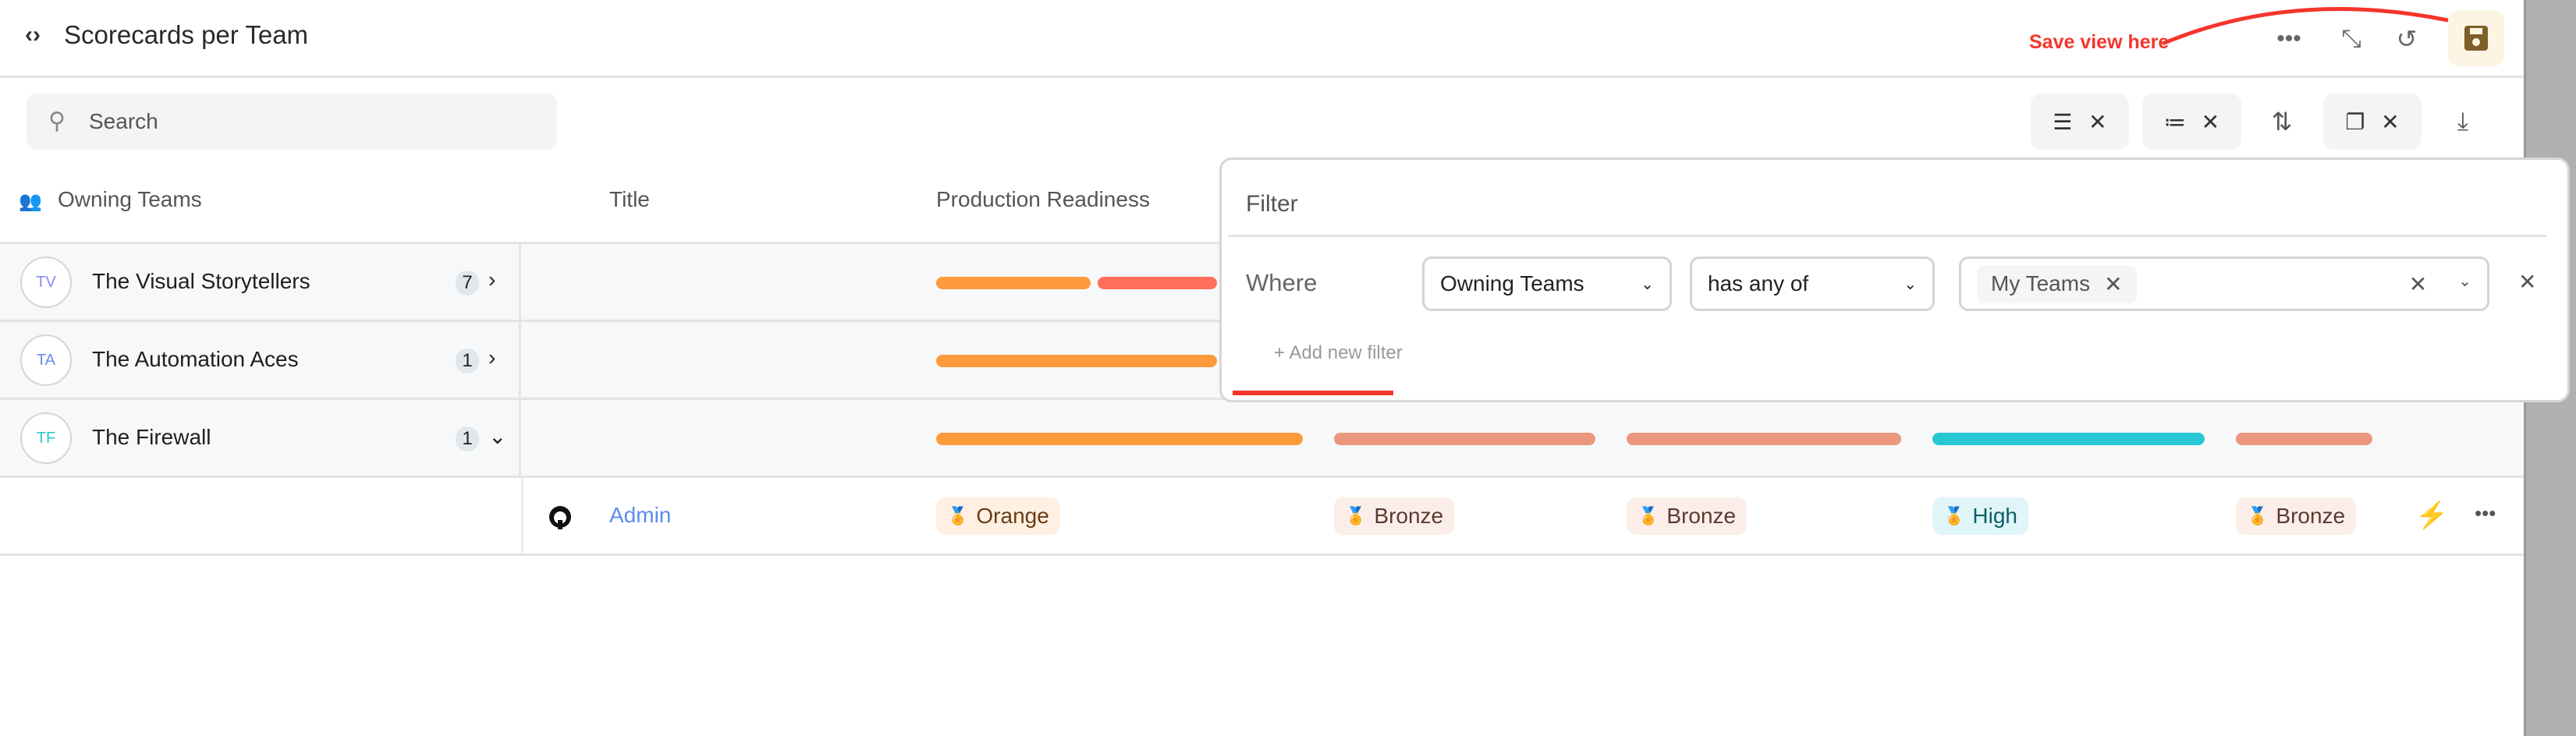  I want to click on save-view-button, so click(2476, 38).